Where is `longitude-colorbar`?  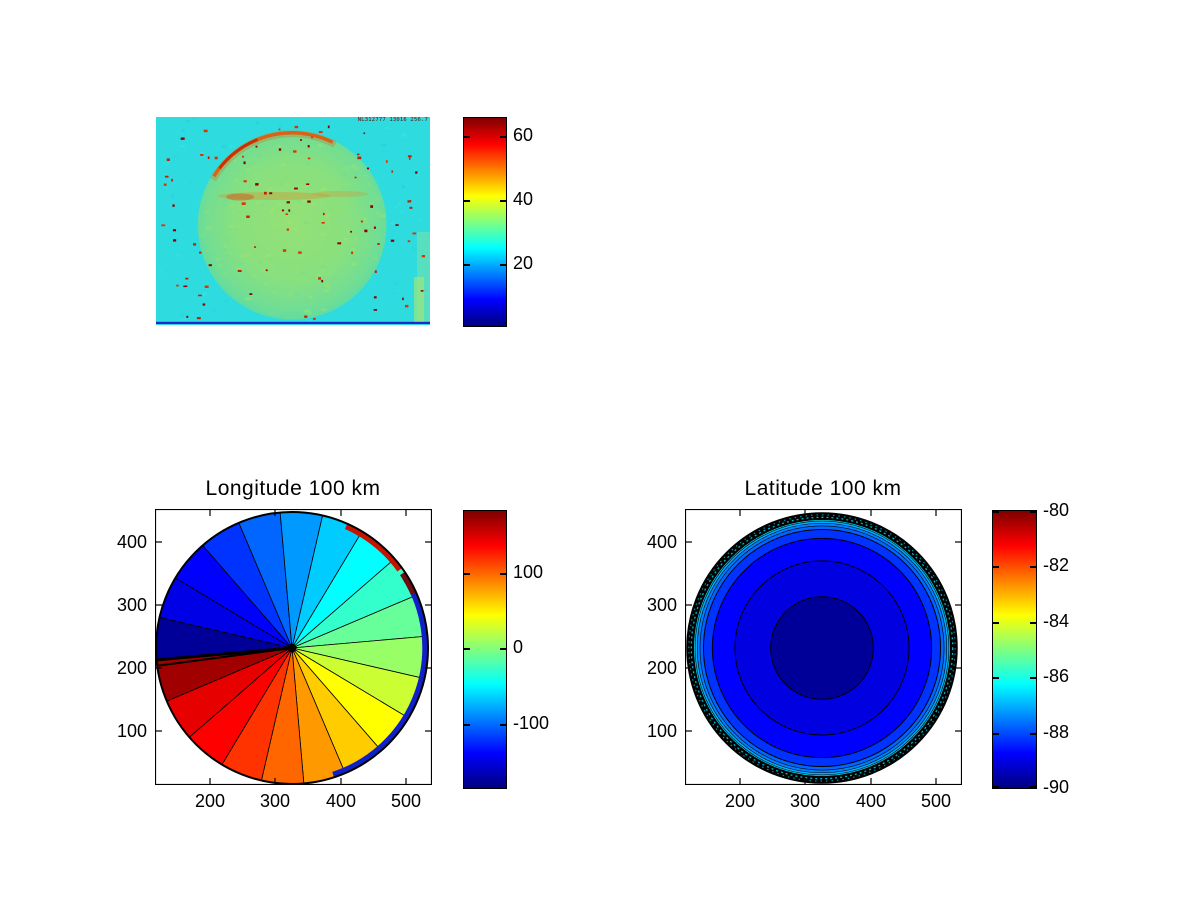
longitude-colorbar is located at coordinates (485, 649).